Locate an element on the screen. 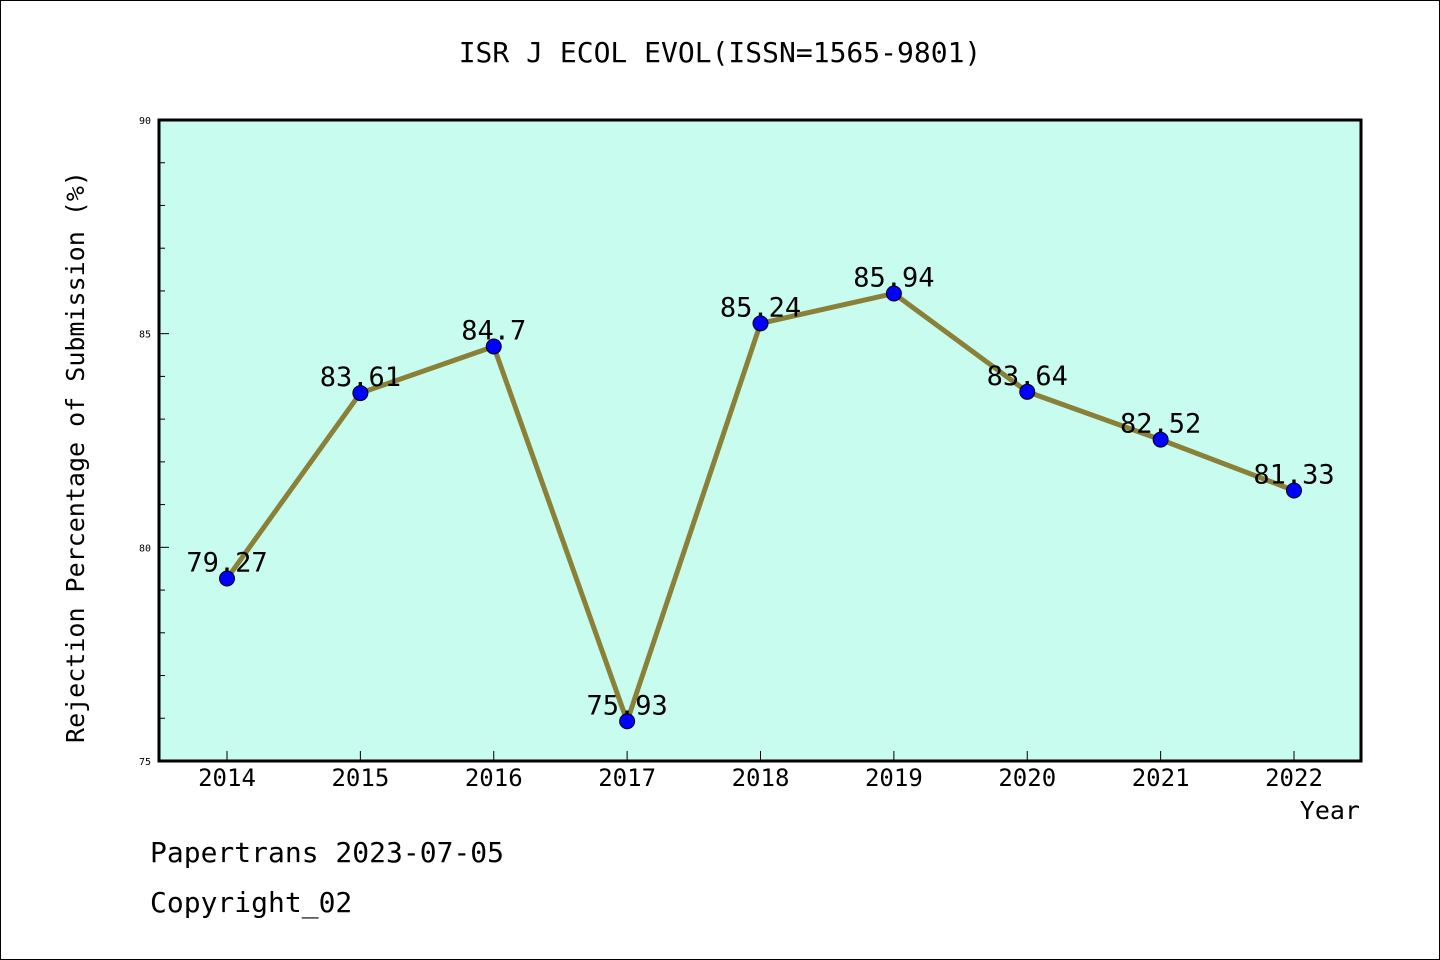  y-tick-label: 75 is located at coordinates (145, 762).